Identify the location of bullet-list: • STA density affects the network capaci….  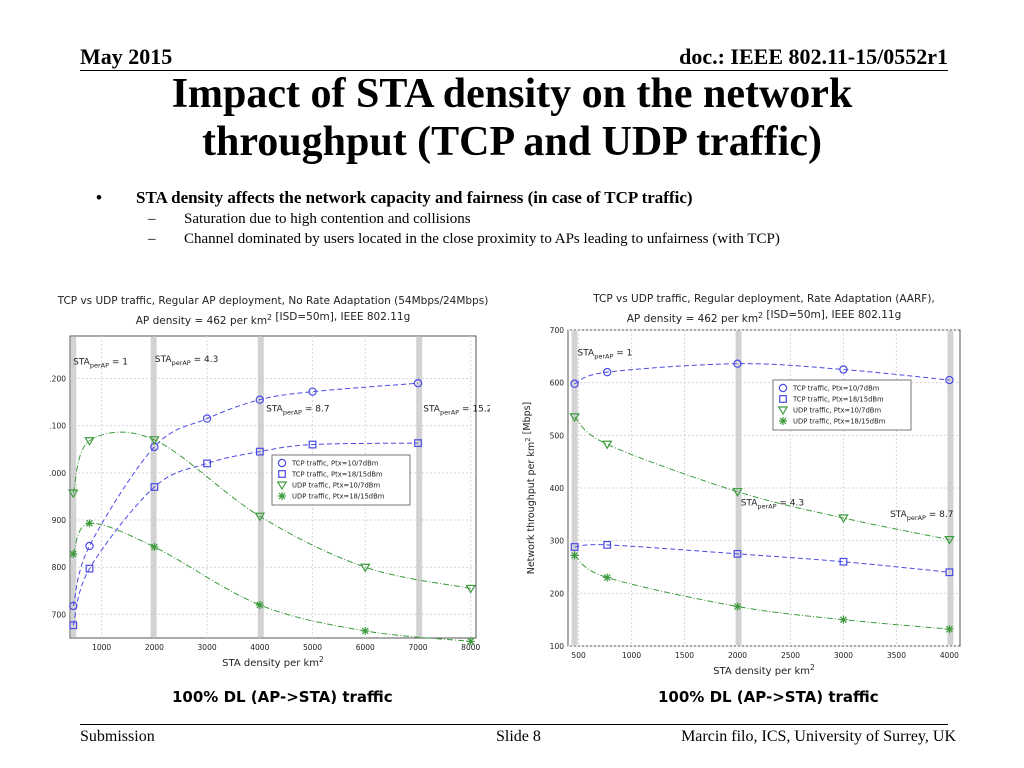
(536, 218).